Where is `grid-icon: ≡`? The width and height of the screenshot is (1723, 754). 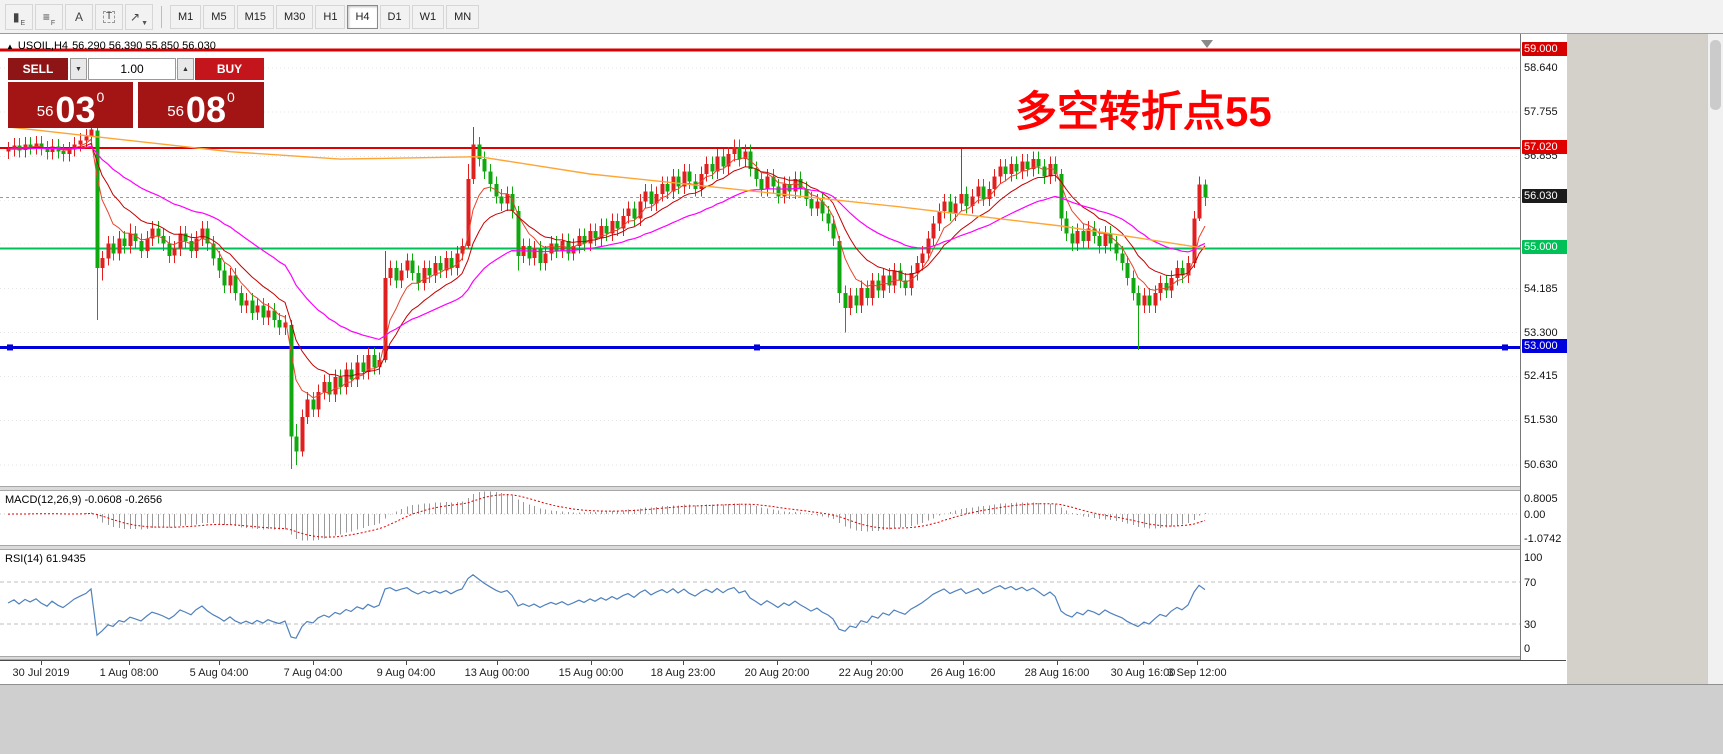
grid-icon: ≡ is located at coordinates (46, 16).